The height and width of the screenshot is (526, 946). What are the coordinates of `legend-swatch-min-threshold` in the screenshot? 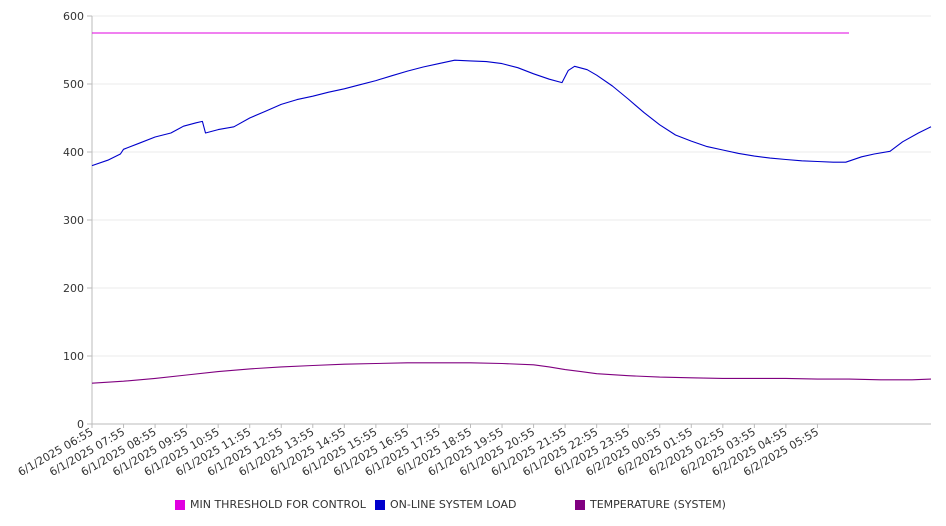 It's located at (180, 504).